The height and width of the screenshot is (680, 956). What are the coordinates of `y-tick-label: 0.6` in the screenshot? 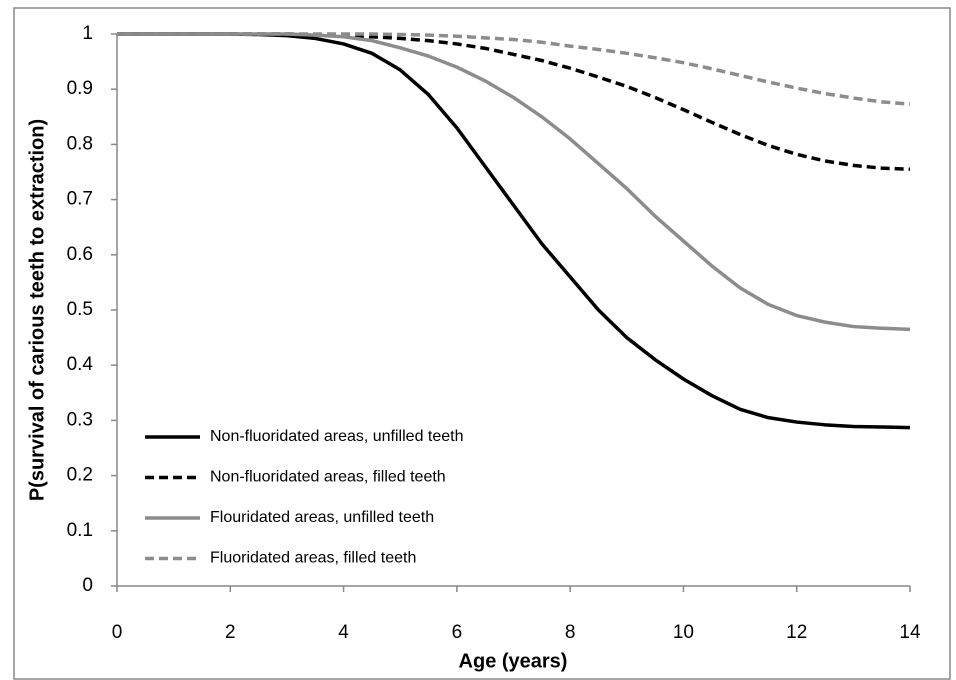 It's located at (80, 254).